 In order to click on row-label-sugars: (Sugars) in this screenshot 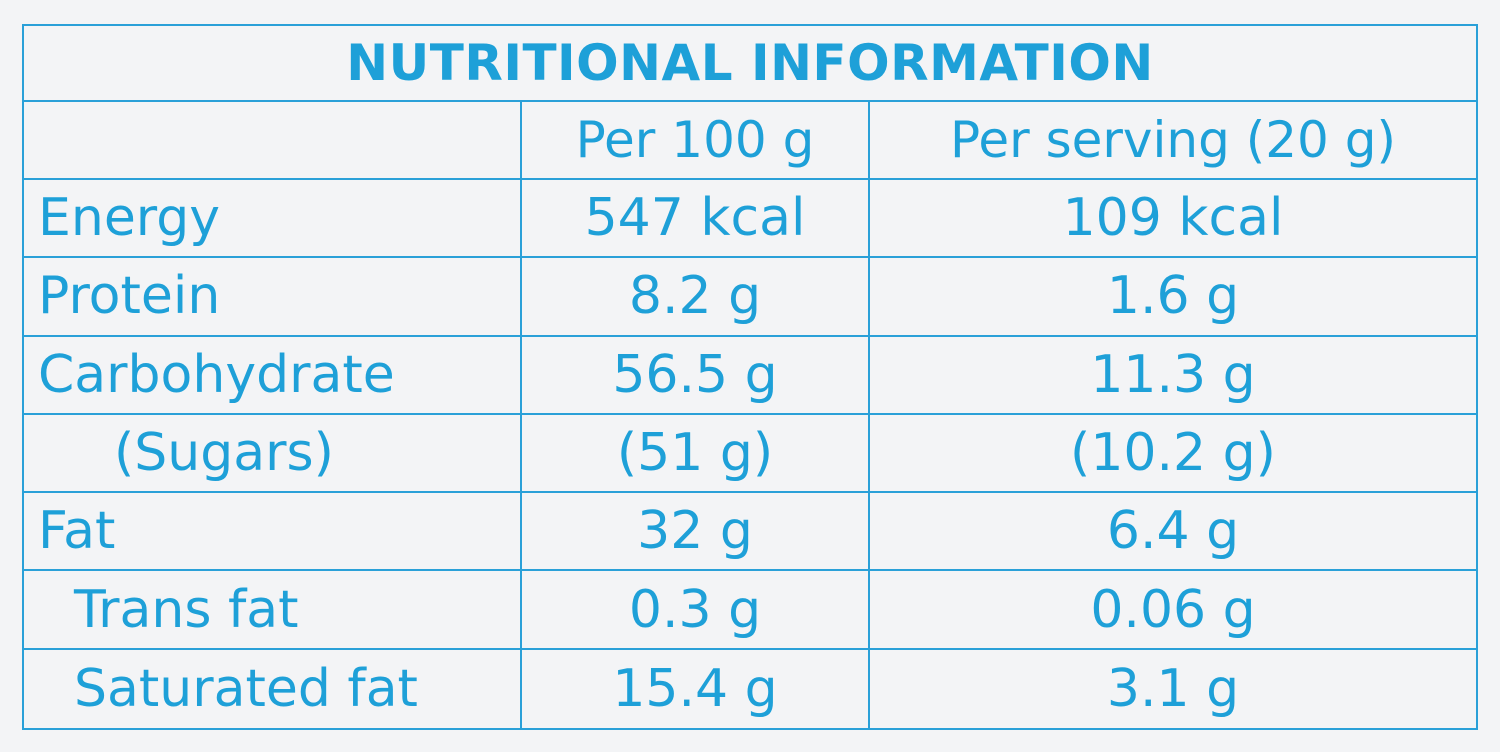, I will do `click(273, 454)`.